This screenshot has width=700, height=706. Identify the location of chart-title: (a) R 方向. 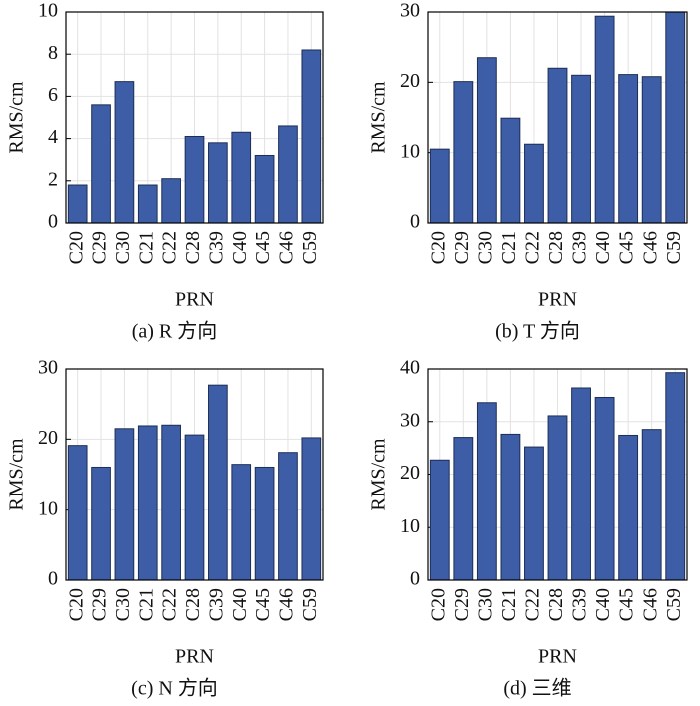
(175, 331).